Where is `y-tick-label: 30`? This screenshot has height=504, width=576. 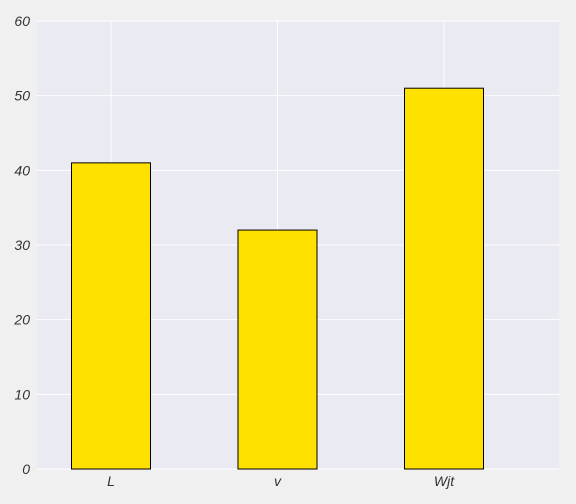 y-tick-label: 30 is located at coordinates (22, 245).